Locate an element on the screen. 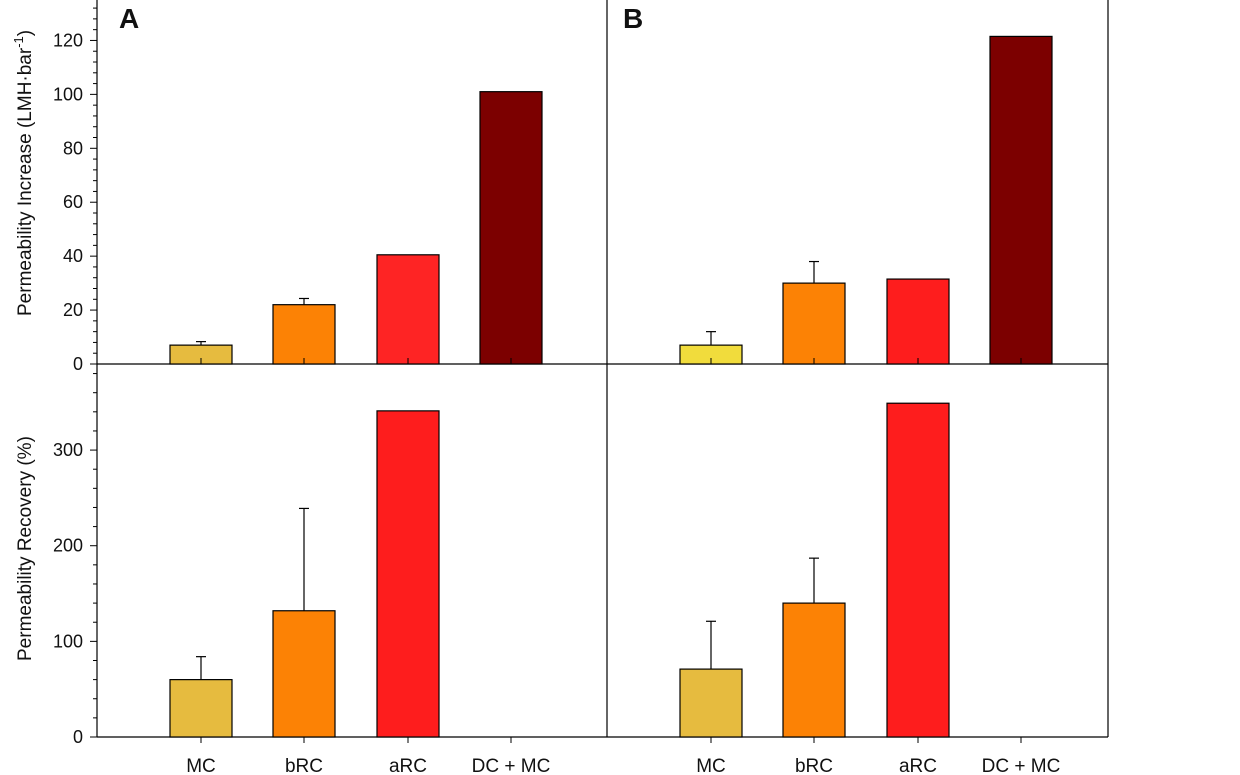 The image size is (1240, 775). y-tick-label: 120 is located at coordinates (68, 40).